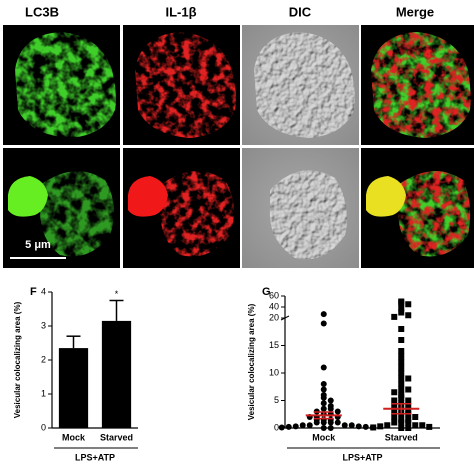  I want to click on annotation: *, so click(117, 294).